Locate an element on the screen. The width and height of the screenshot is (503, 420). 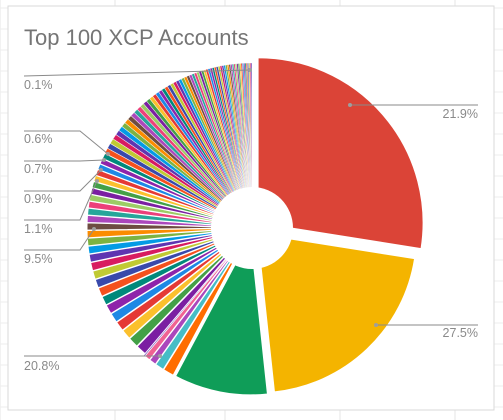
pie-center-hole is located at coordinates (252, 228).